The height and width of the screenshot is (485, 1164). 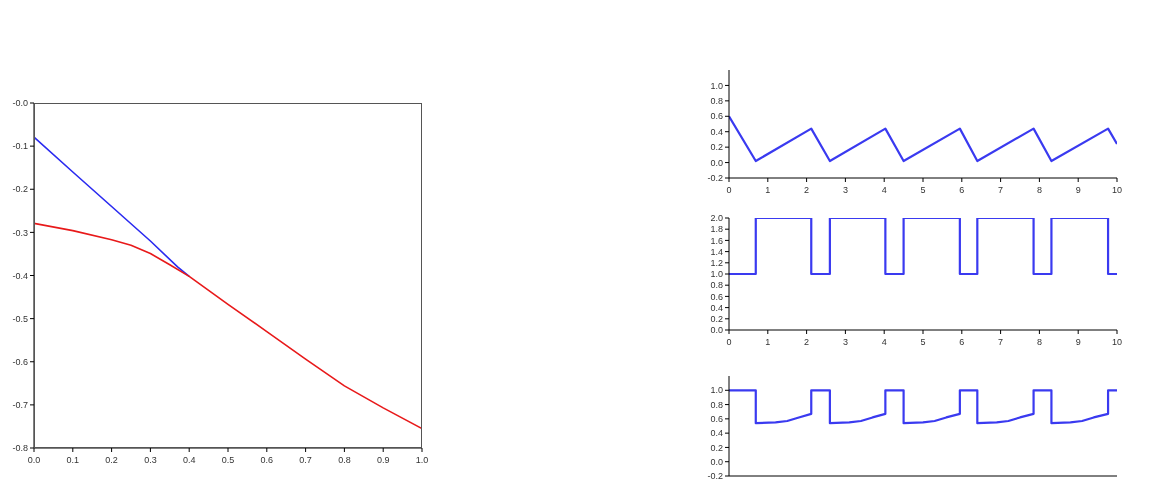 What do you see at coordinates (20, 405) in the screenshot?
I see `y-tick-label: -0.7` at bounding box center [20, 405].